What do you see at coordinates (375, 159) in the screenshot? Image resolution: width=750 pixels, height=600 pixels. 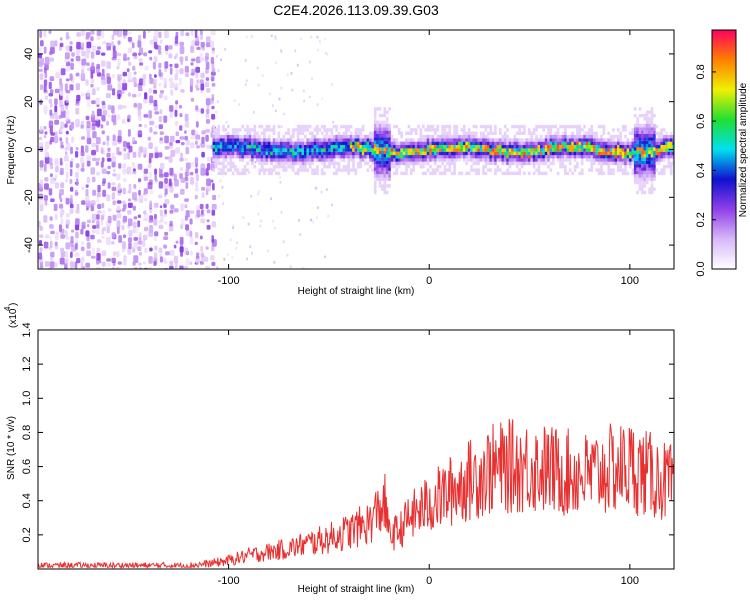 I see `spectrogram-cell-1916` at bounding box center [375, 159].